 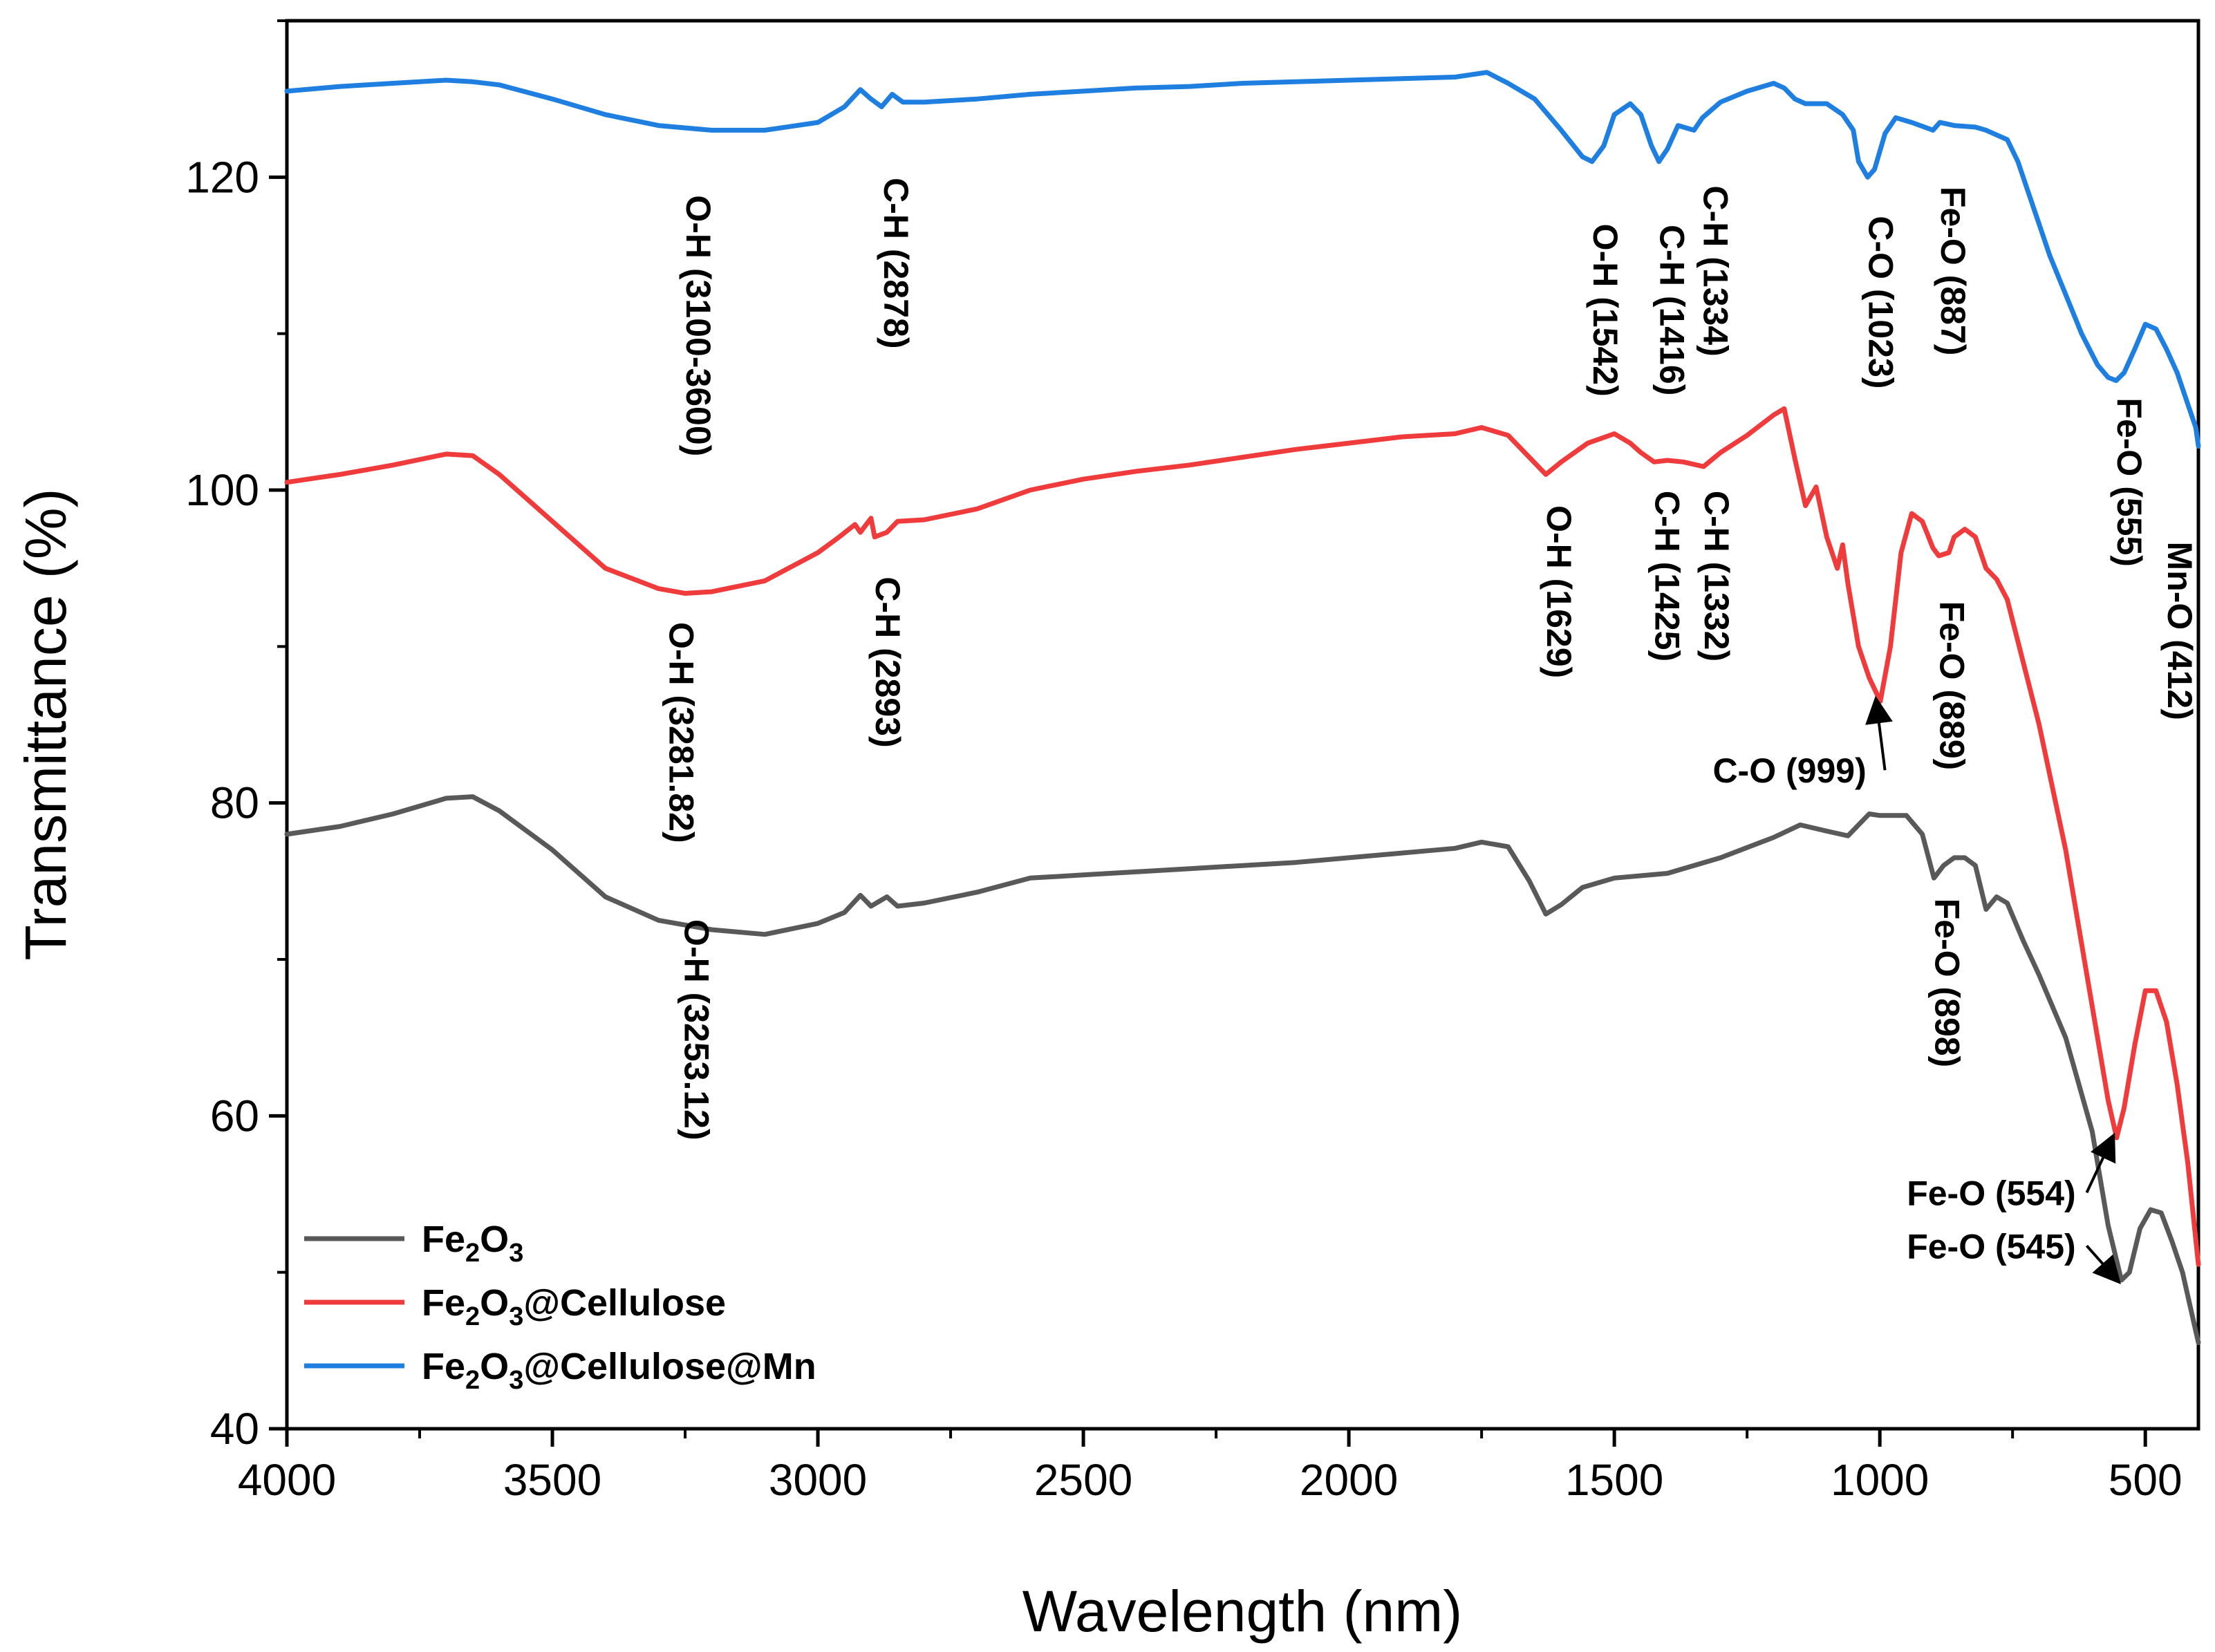 What do you see at coordinates (287, 1480) in the screenshot?
I see `x-tick-label: 4000` at bounding box center [287, 1480].